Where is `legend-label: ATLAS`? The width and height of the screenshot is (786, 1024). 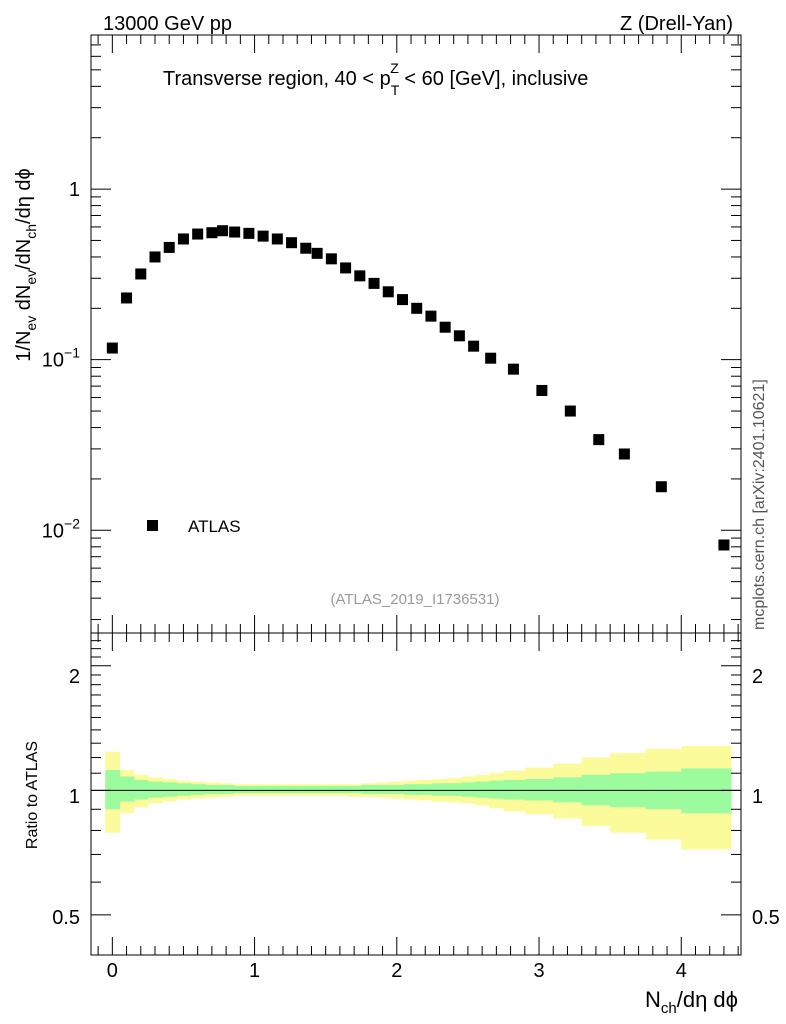
legend-label: ATLAS is located at coordinates (214, 526).